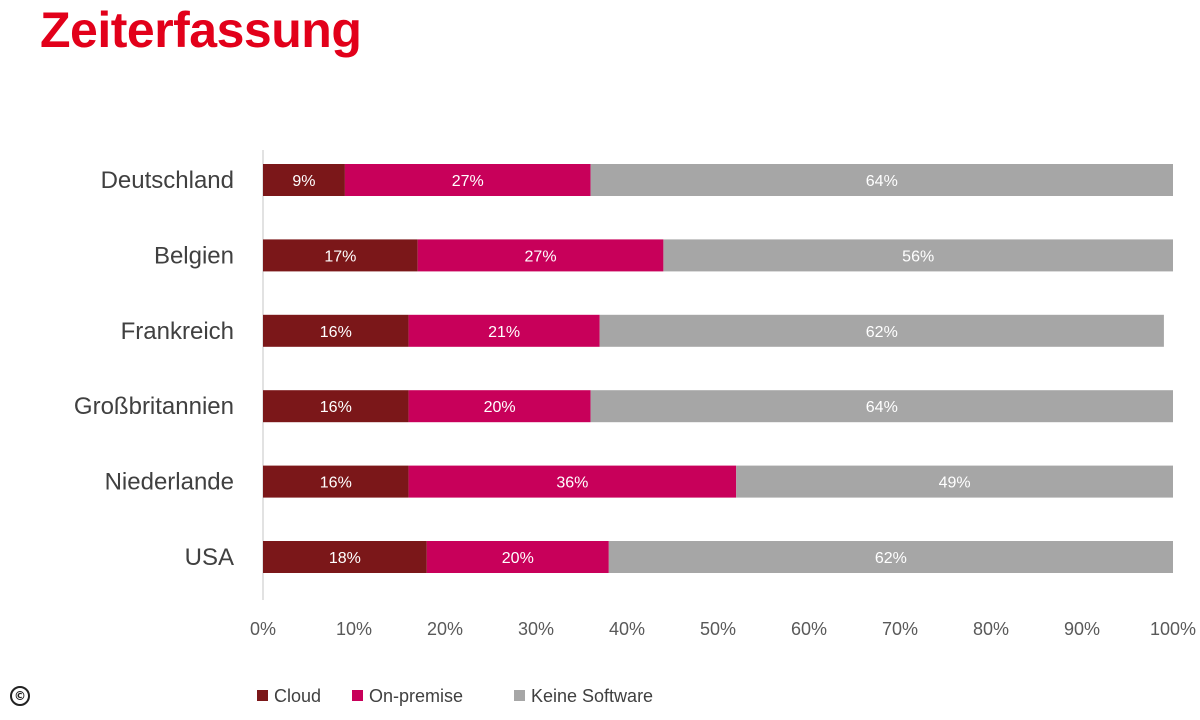 This screenshot has height=720, width=1200. I want to click on x-tick-label: 10%, so click(354, 629).